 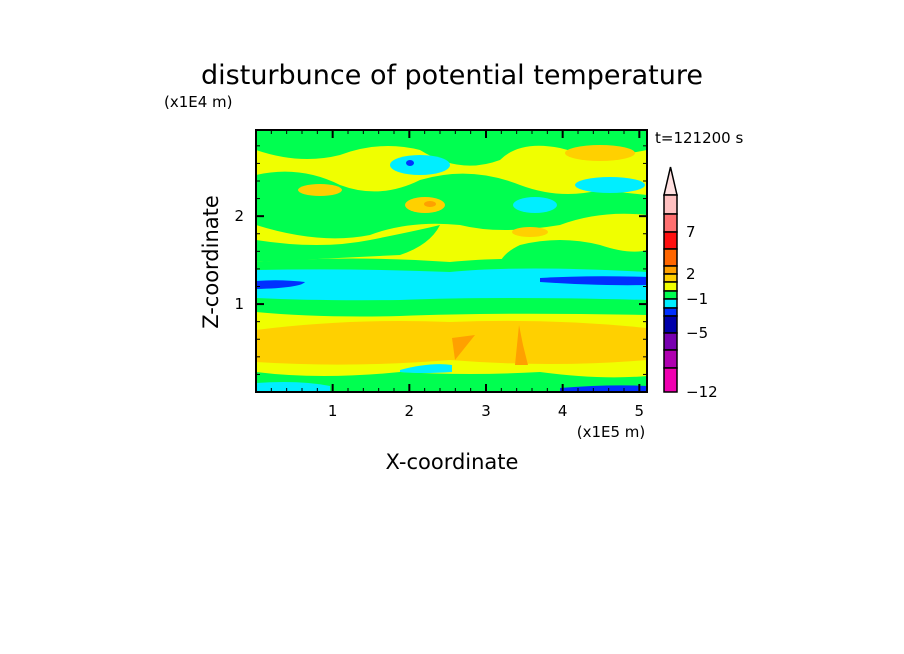 What do you see at coordinates (697, 299) in the screenshot?
I see `colorbar-label: −1` at bounding box center [697, 299].